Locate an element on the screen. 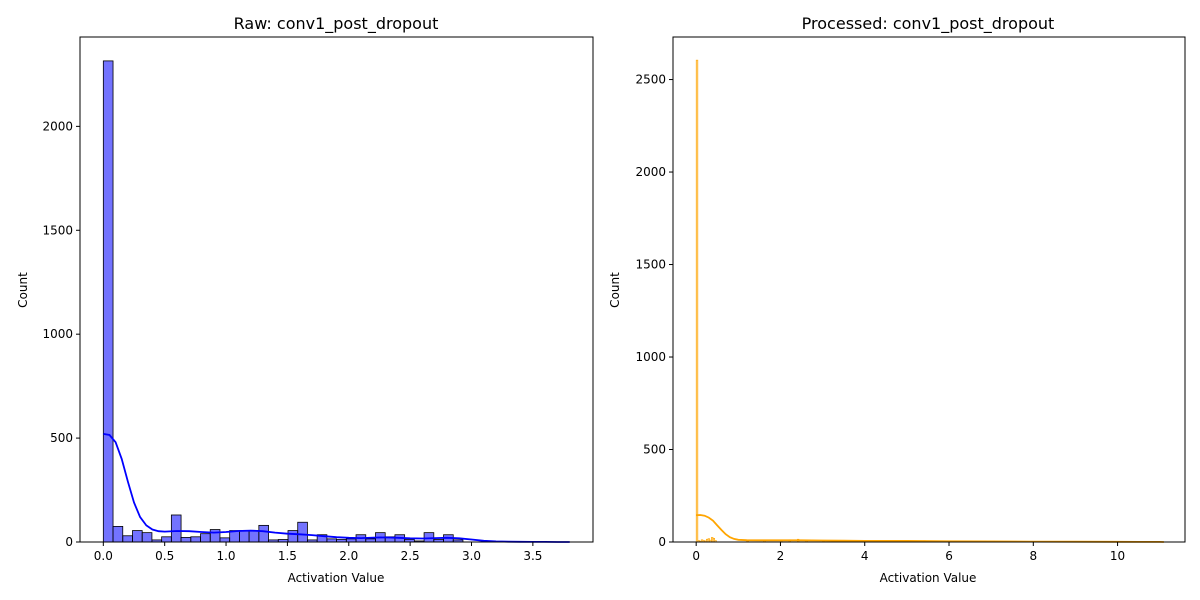  y-tick-label: 2500 is located at coordinates (650, 80).